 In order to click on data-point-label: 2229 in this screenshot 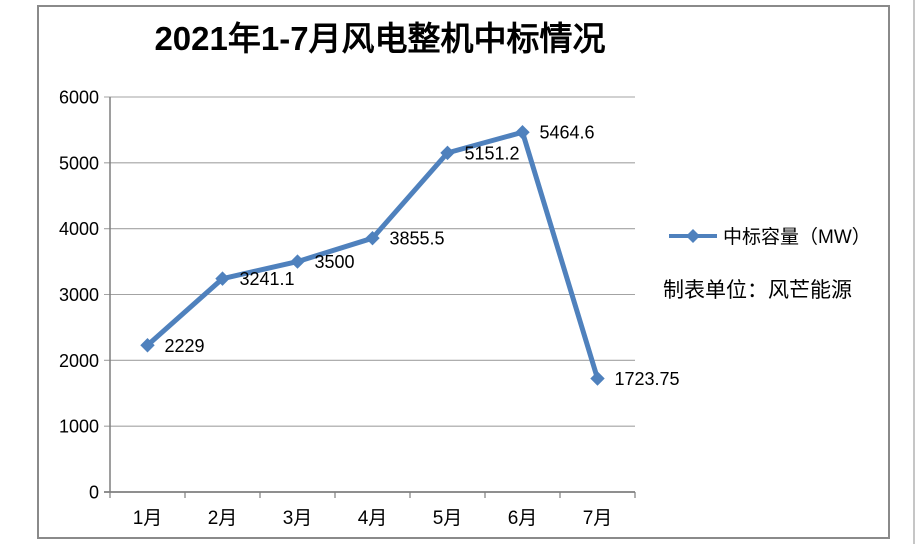, I will do `click(185, 346)`.